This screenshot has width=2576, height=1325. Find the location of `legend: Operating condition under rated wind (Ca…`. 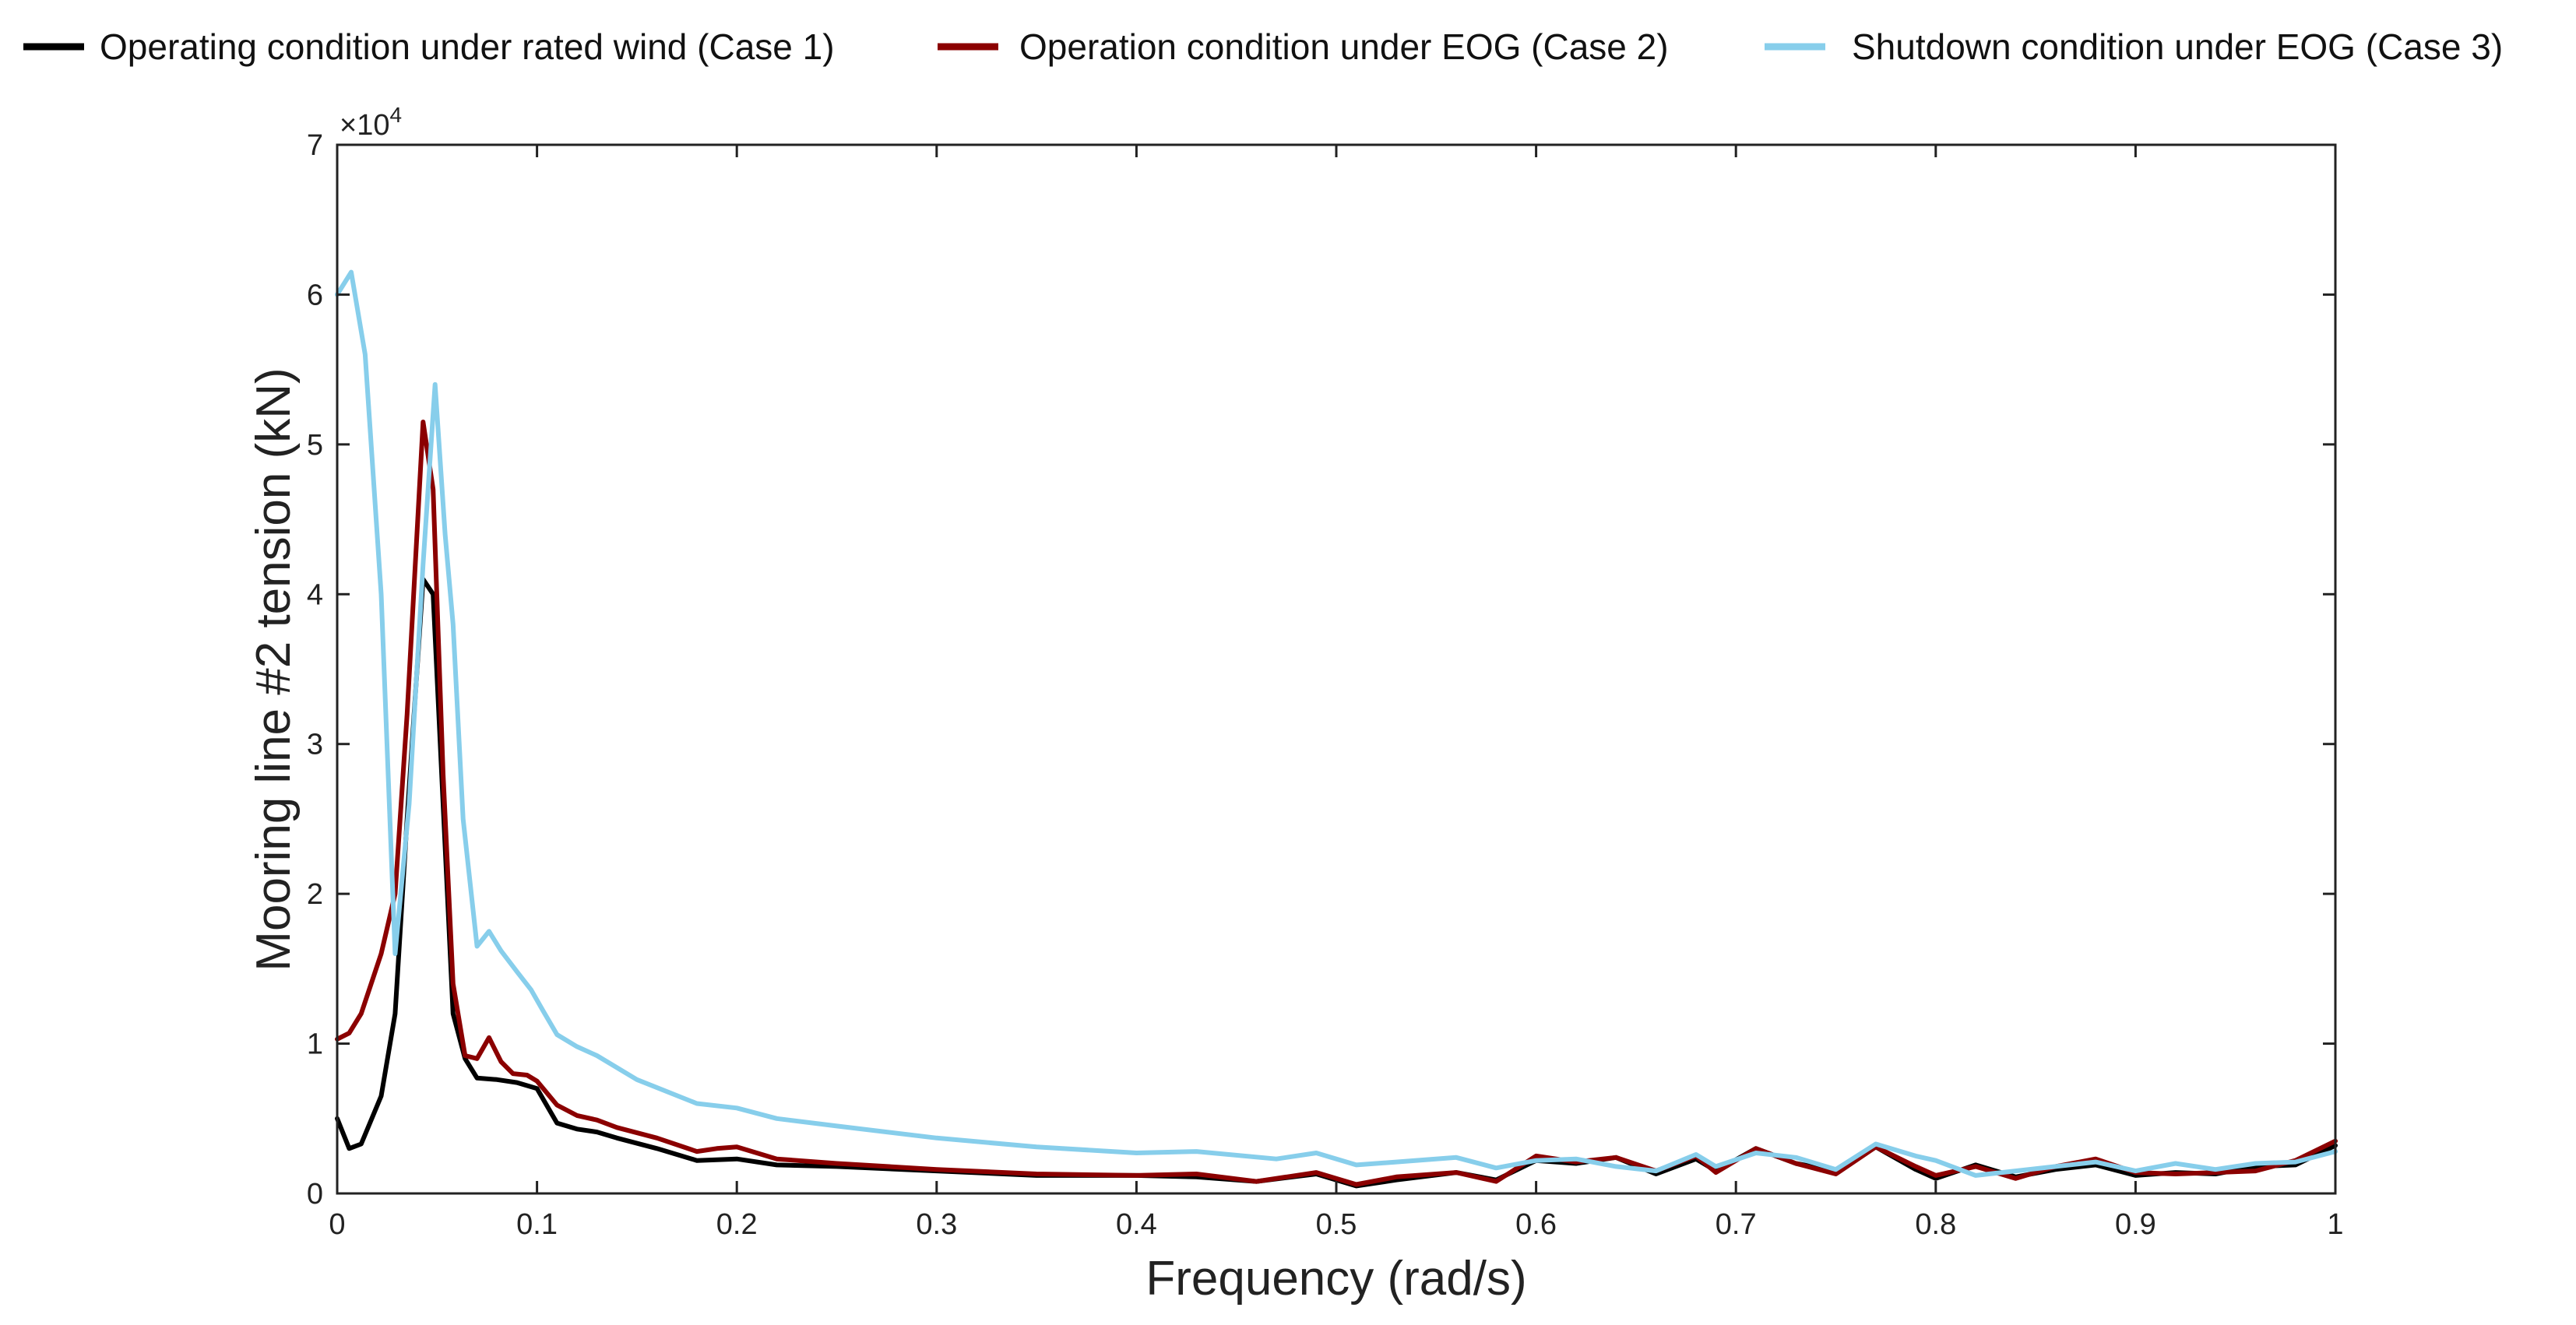

legend: Operating condition under rated wind (Ca… is located at coordinates (1263, 46).